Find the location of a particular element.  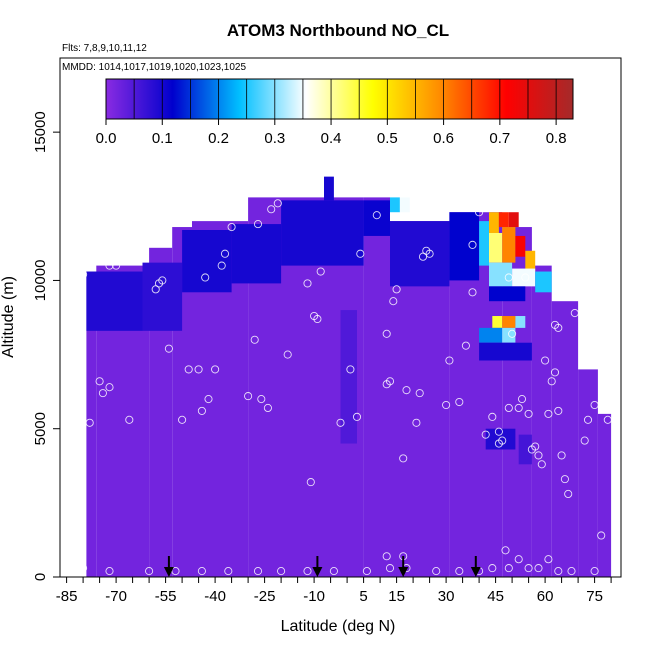

colorbar-tick-label: 0.6 is located at coordinates (443, 138).